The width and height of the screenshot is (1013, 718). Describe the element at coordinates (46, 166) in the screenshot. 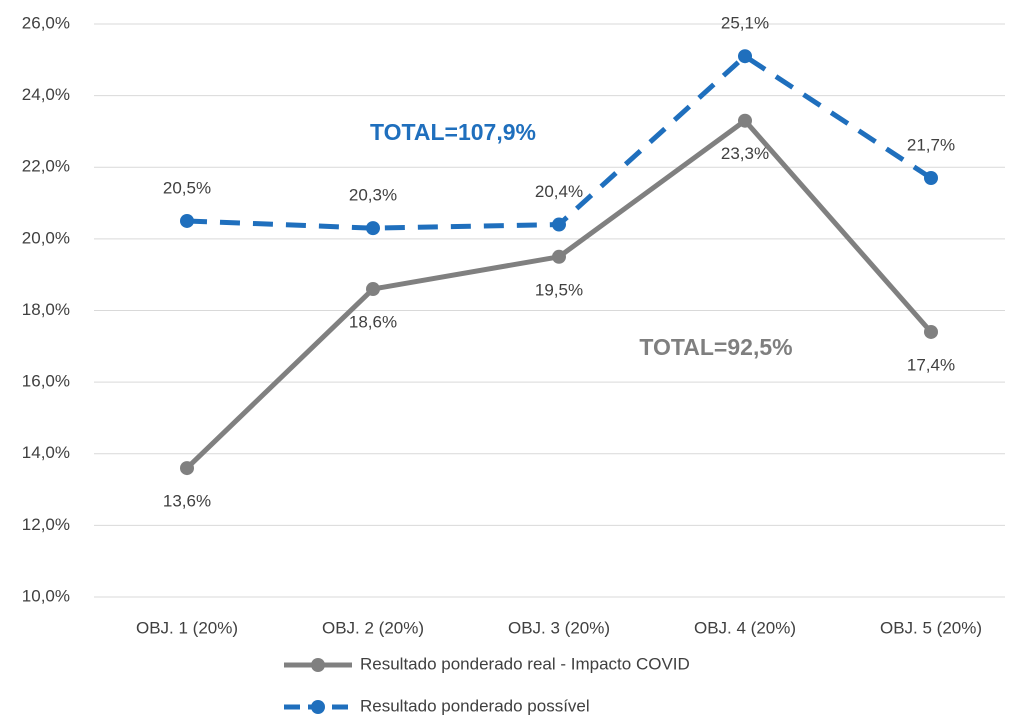

I see `y-tick-label: 22,0%` at that location.